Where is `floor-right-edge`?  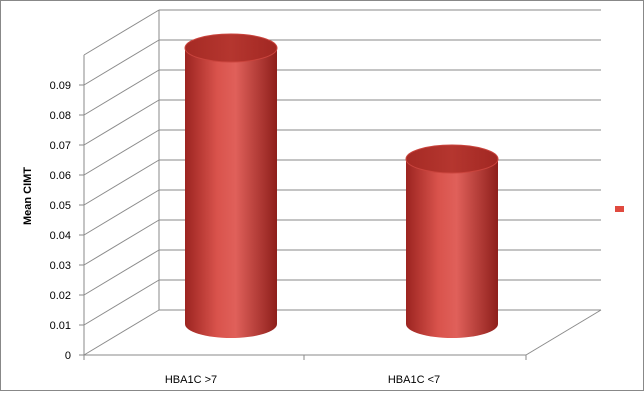 floor-right-edge is located at coordinates (563, 332).